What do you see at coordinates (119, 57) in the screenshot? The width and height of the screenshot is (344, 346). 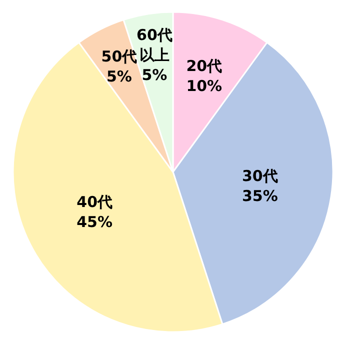 I see `slice-label: 50代` at bounding box center [119, 57].